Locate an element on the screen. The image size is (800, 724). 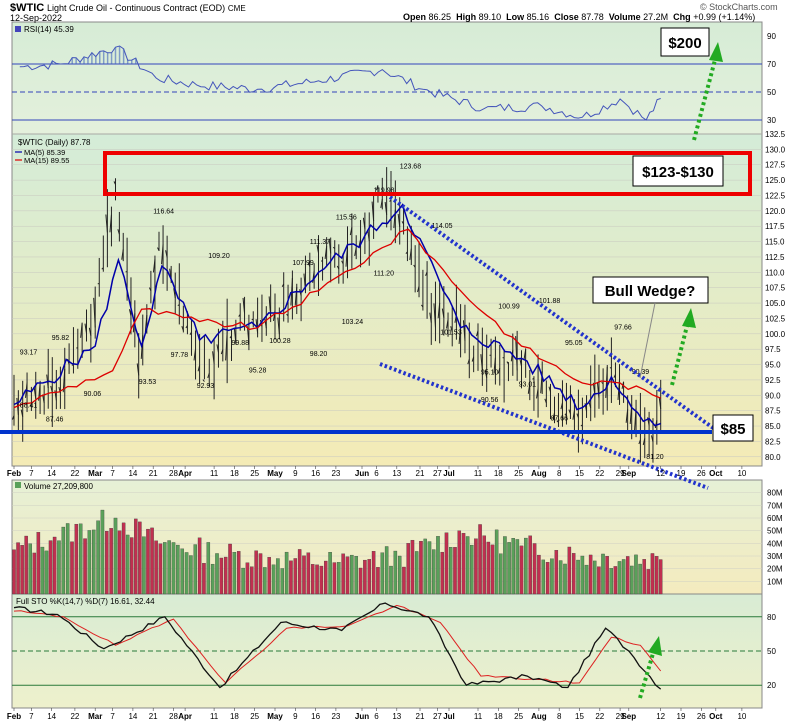
x-tick-label: 15 is located at coordinates (579, 716).